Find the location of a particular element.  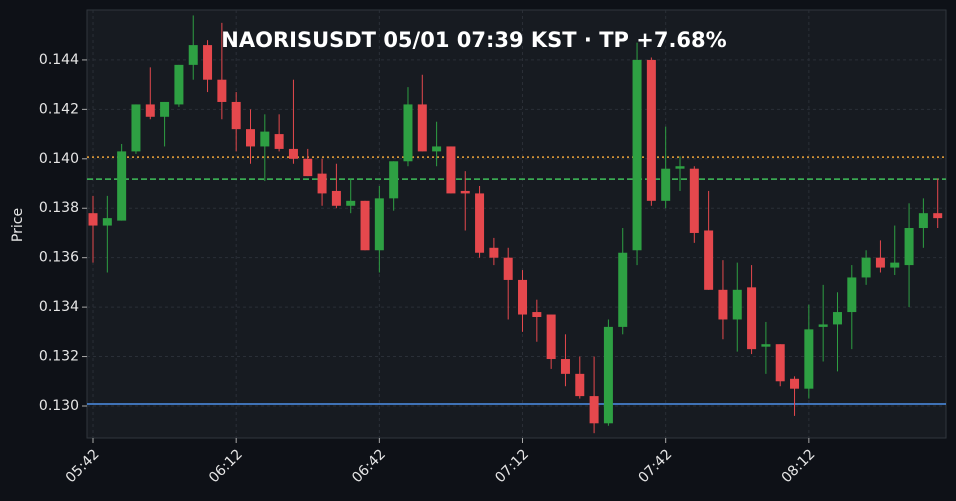

y-tick-label: 0.132 is located at coordinates (59, 357).